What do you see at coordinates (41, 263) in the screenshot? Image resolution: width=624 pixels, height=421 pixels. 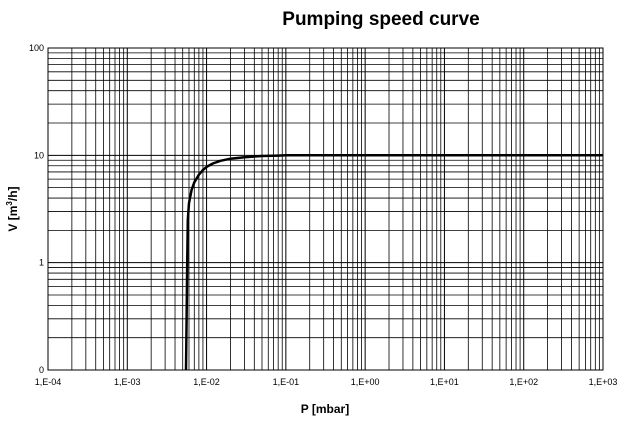 I see `y-tick-label: 1` at bounding box center [41, 263].